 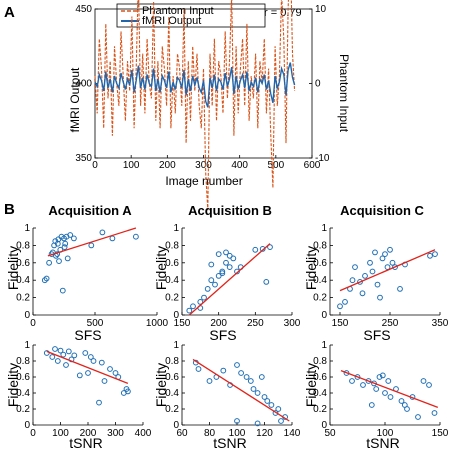 What do you see at coordinates (210, 433) in the screenshot?
I see `x-tick-label: 80` at bounding box center [210, 433].